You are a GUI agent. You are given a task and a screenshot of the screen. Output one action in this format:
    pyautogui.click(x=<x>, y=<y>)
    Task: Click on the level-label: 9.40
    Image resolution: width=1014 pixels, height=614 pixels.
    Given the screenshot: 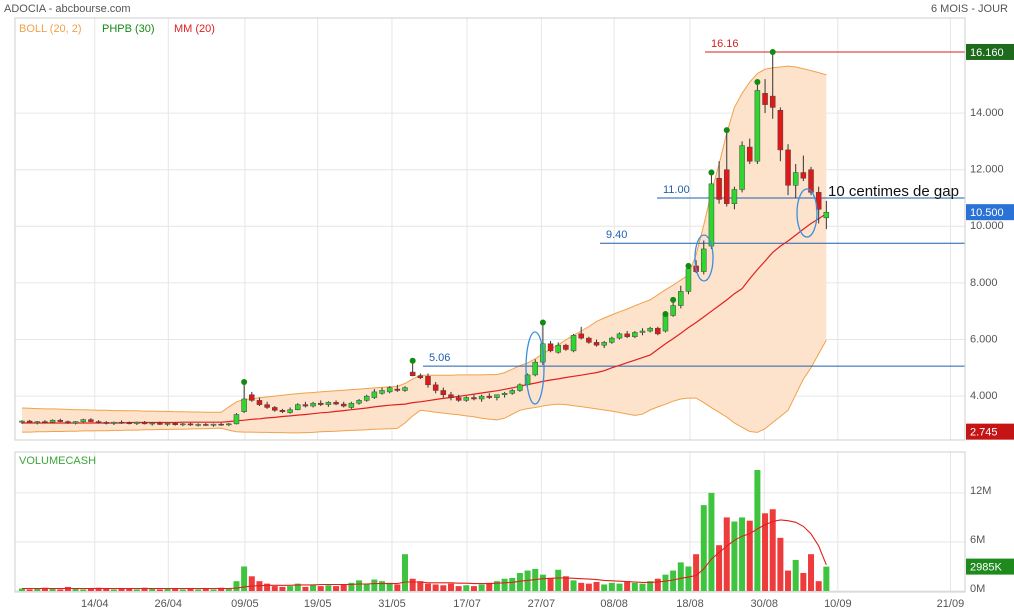 What is the action you would take?
    pyautogui.click(x=616, y=235)
    